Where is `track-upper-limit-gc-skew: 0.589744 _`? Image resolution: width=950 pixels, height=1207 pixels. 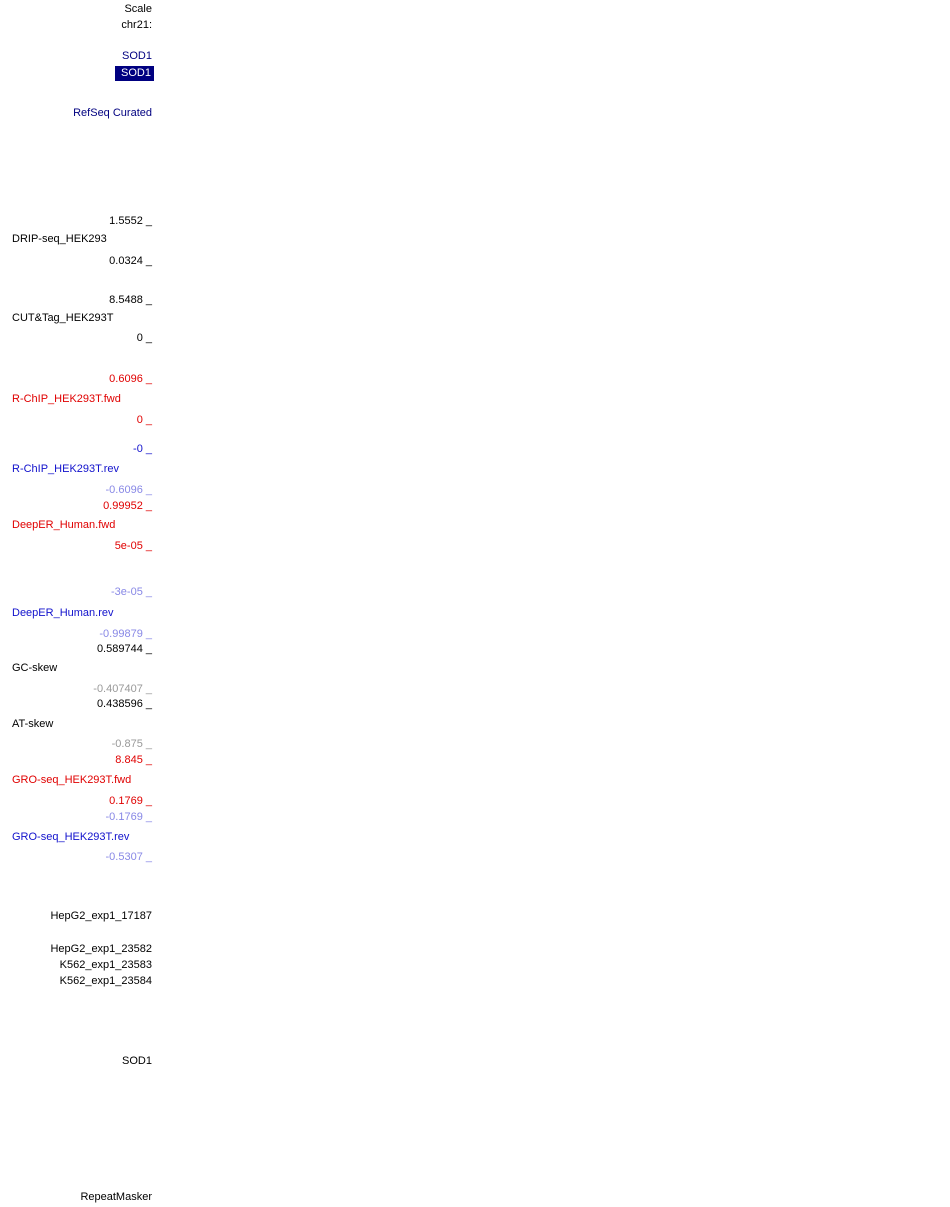 track-upper-limit-gc-skew: 0.589744 _ is located at coordinates (124, 649).